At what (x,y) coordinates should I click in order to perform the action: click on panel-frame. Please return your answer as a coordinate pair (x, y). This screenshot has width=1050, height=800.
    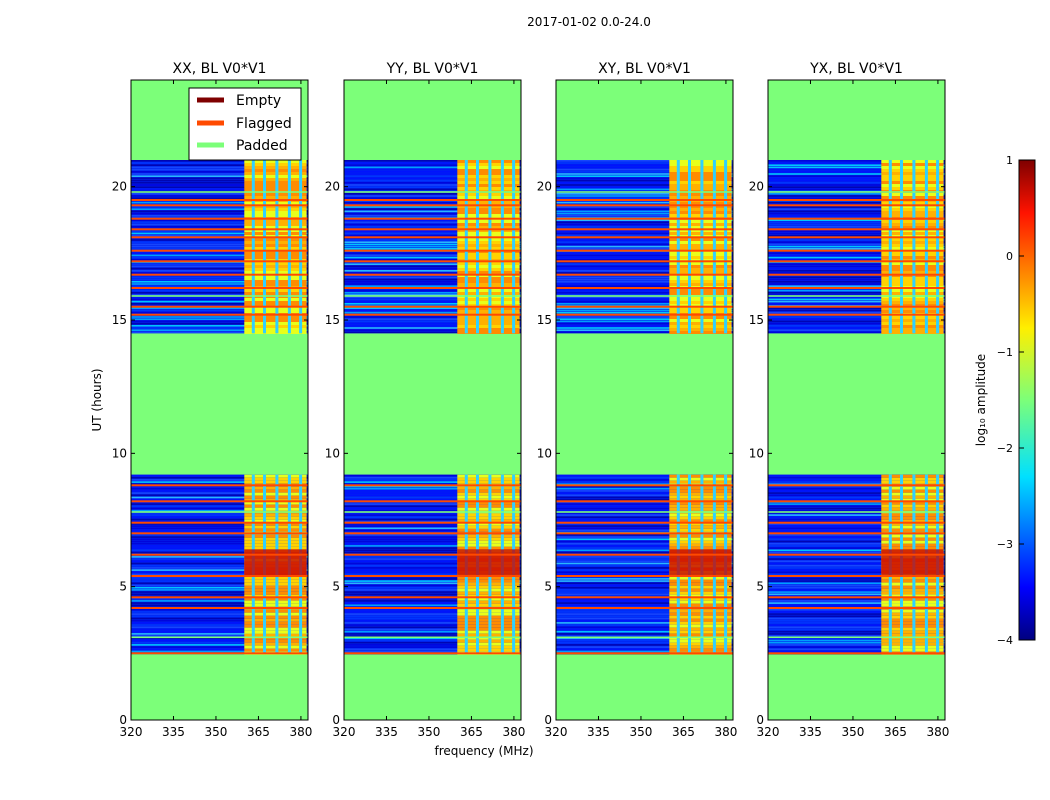
    Looking at the image, I should click on (644, 400).